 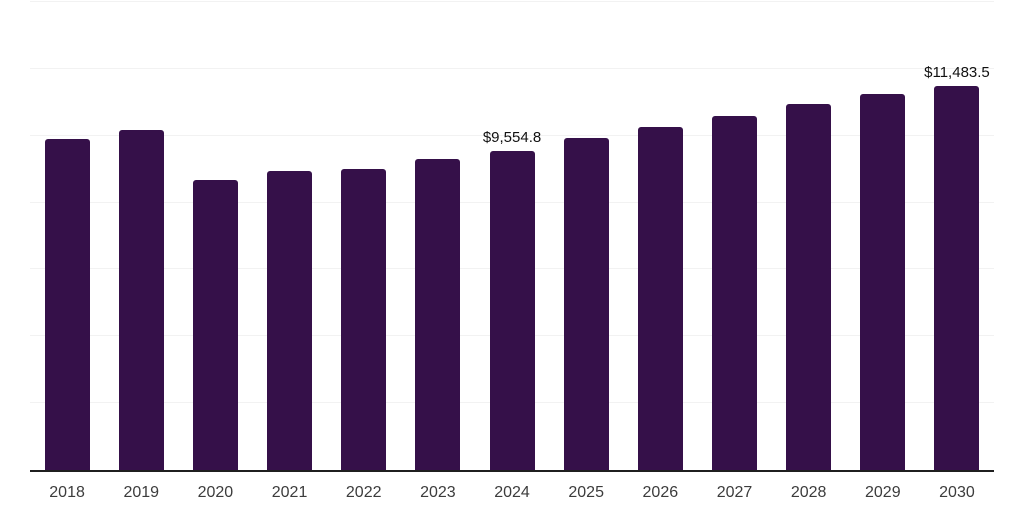 What do you see at coordinates (809, 286) in the screenshot?
I see `bar-2028` at bounding box center [809, 286].